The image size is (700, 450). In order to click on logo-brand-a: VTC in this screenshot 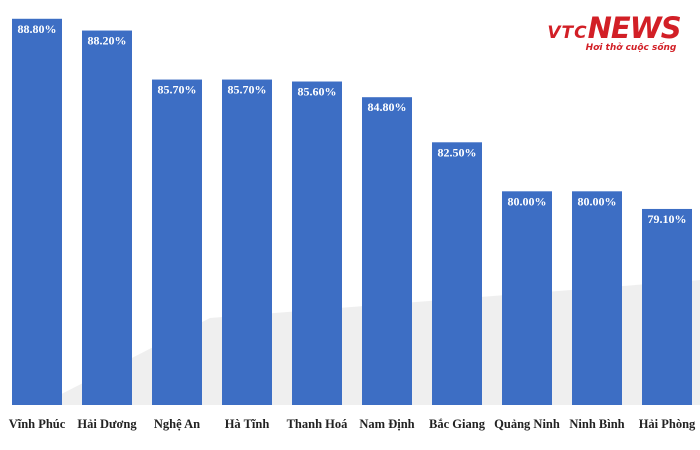, I will do `click(567, 33)`.